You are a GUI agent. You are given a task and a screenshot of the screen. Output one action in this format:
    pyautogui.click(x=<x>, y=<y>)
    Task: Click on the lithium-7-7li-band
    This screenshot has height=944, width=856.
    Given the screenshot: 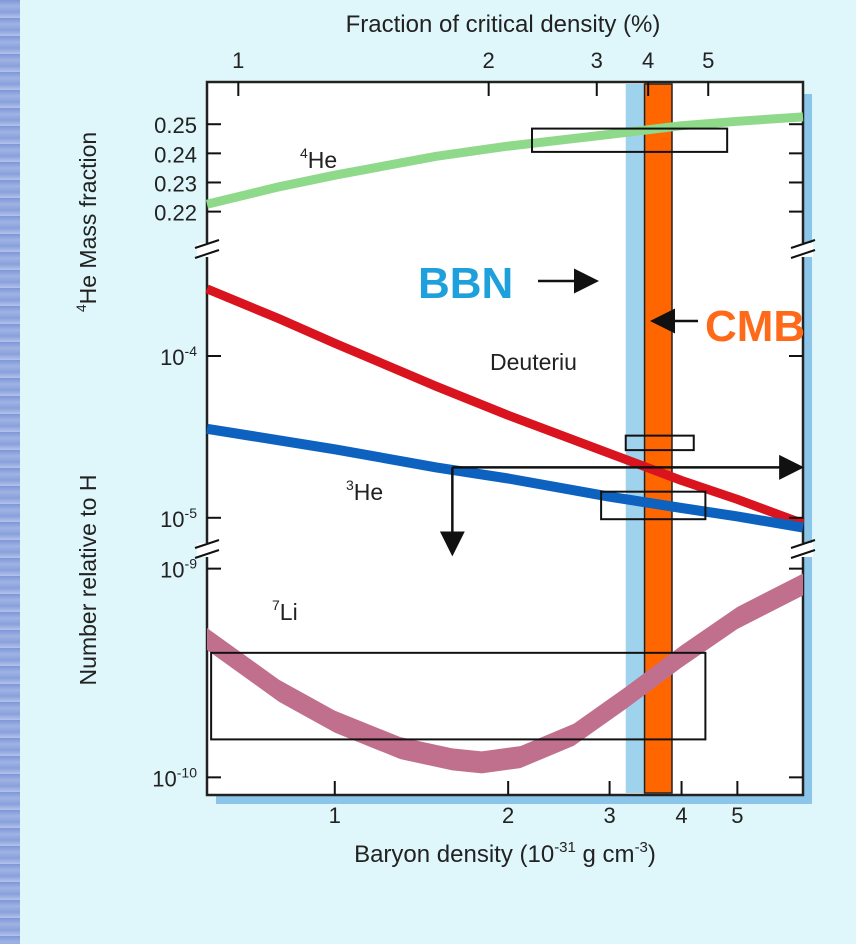 What is the action you would take?
    pyautogui.click(x=505, y=673)
    